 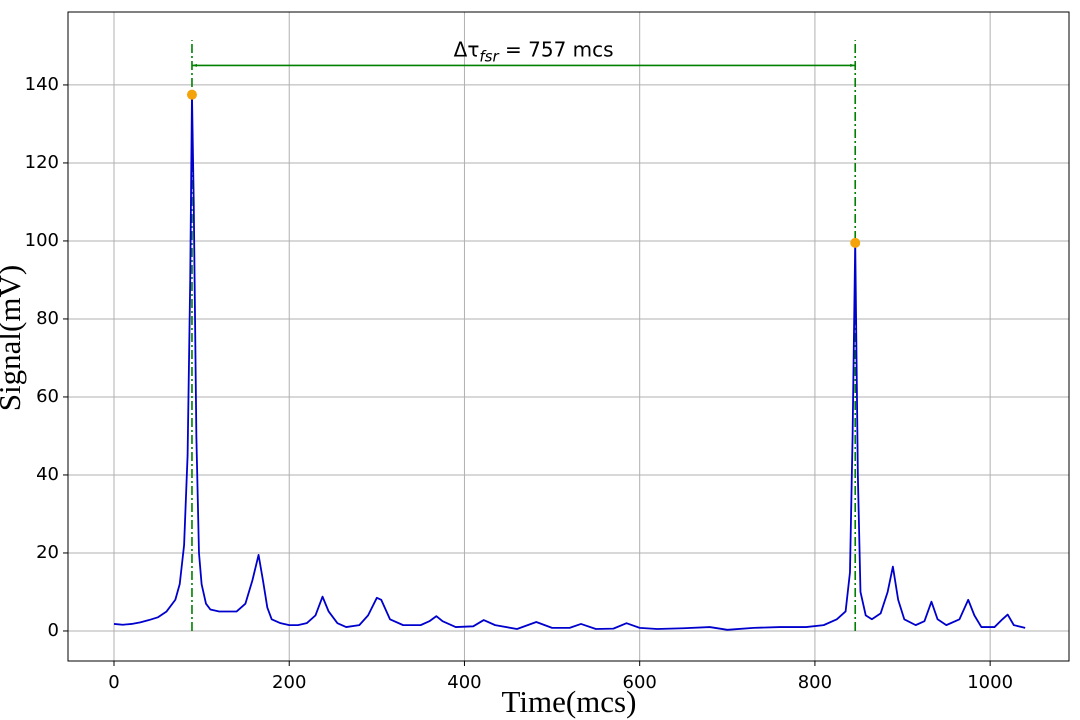 I want to click on y-tick-label: 0, so click(x=53, y=630).